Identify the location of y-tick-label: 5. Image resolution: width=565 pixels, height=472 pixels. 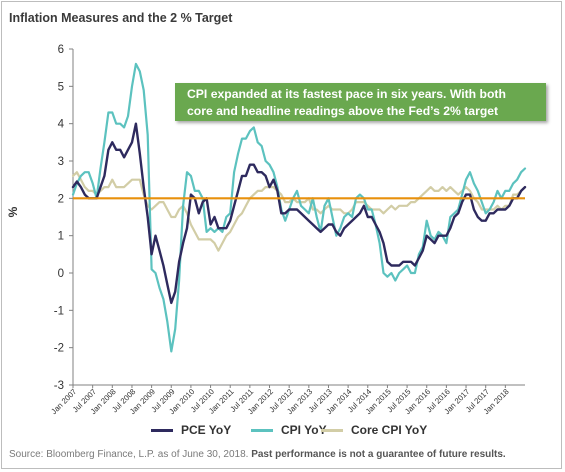
(61, 87).